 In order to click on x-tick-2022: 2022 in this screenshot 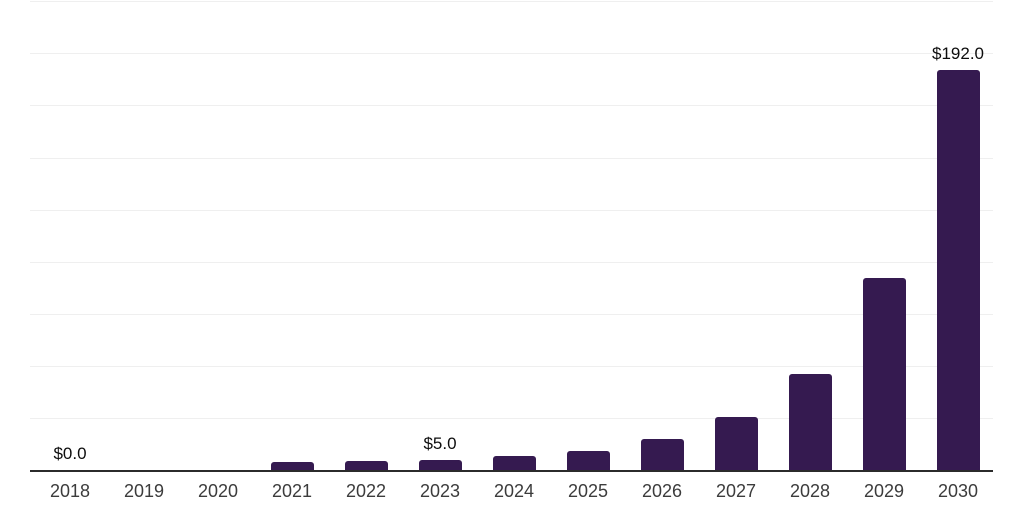, I will do `click(366, 491)`.